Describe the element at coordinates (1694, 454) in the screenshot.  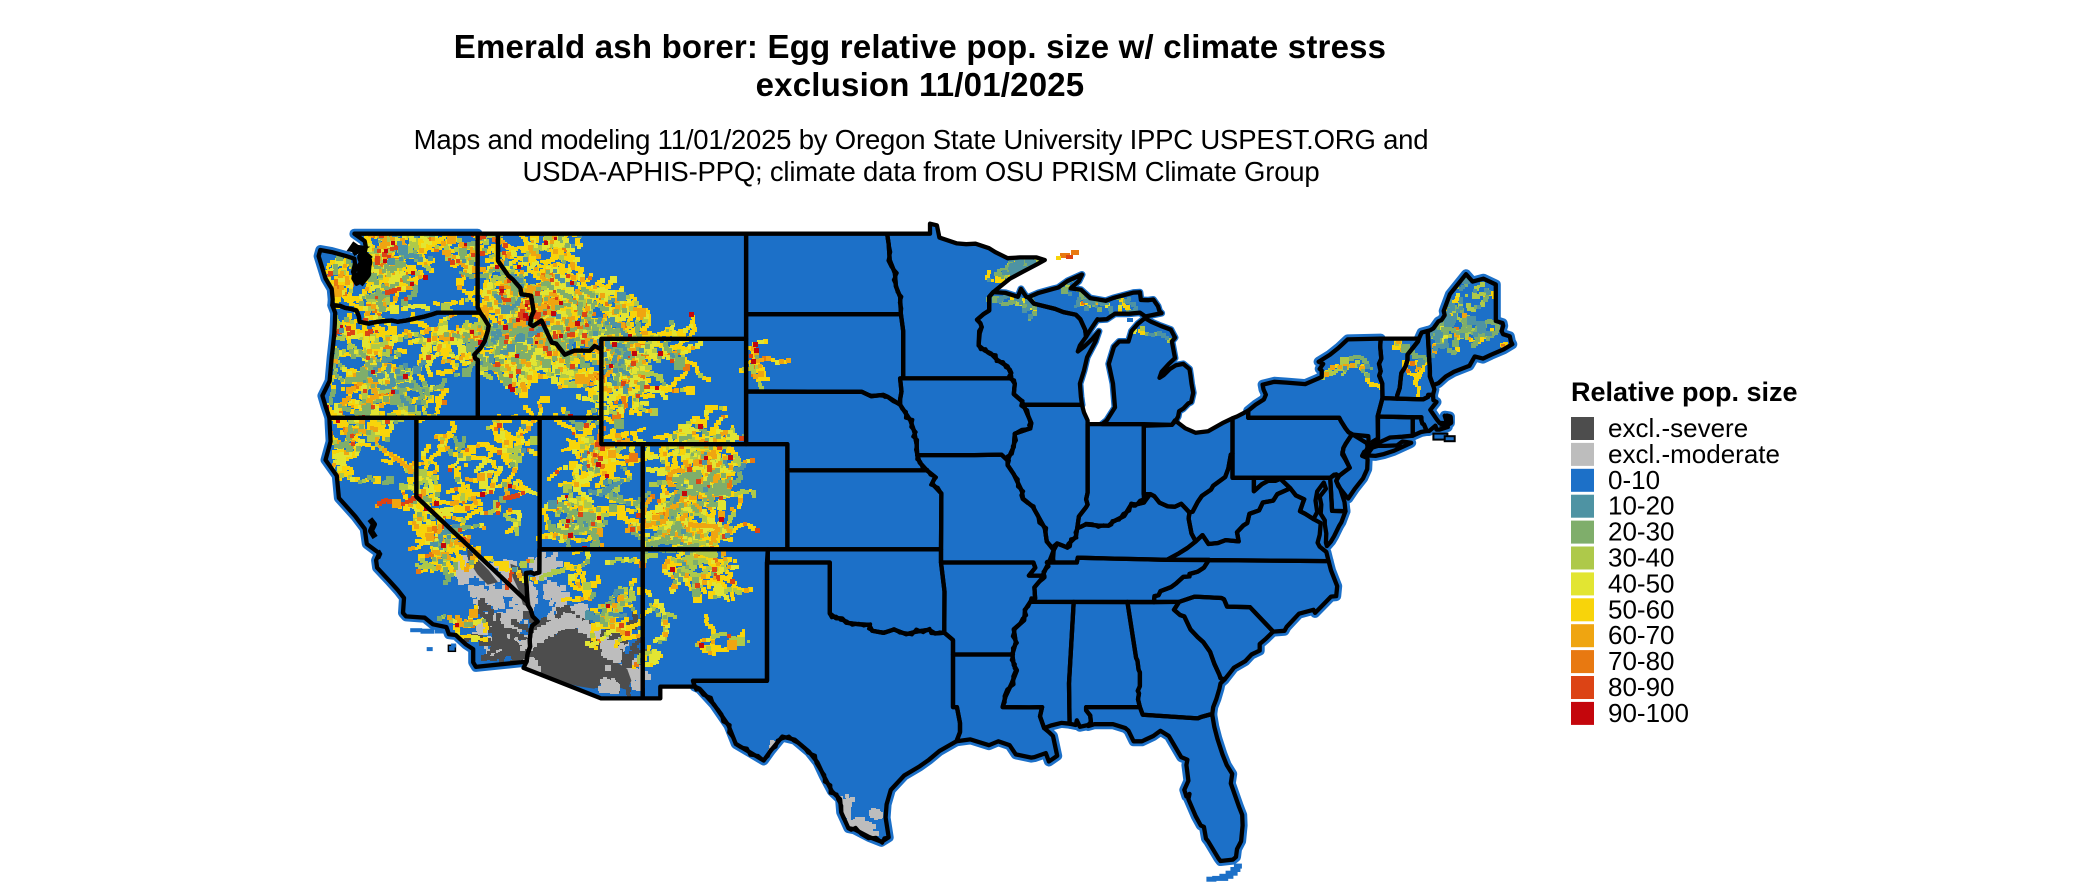
I see `svg-text: excl.-moderate` at that location.